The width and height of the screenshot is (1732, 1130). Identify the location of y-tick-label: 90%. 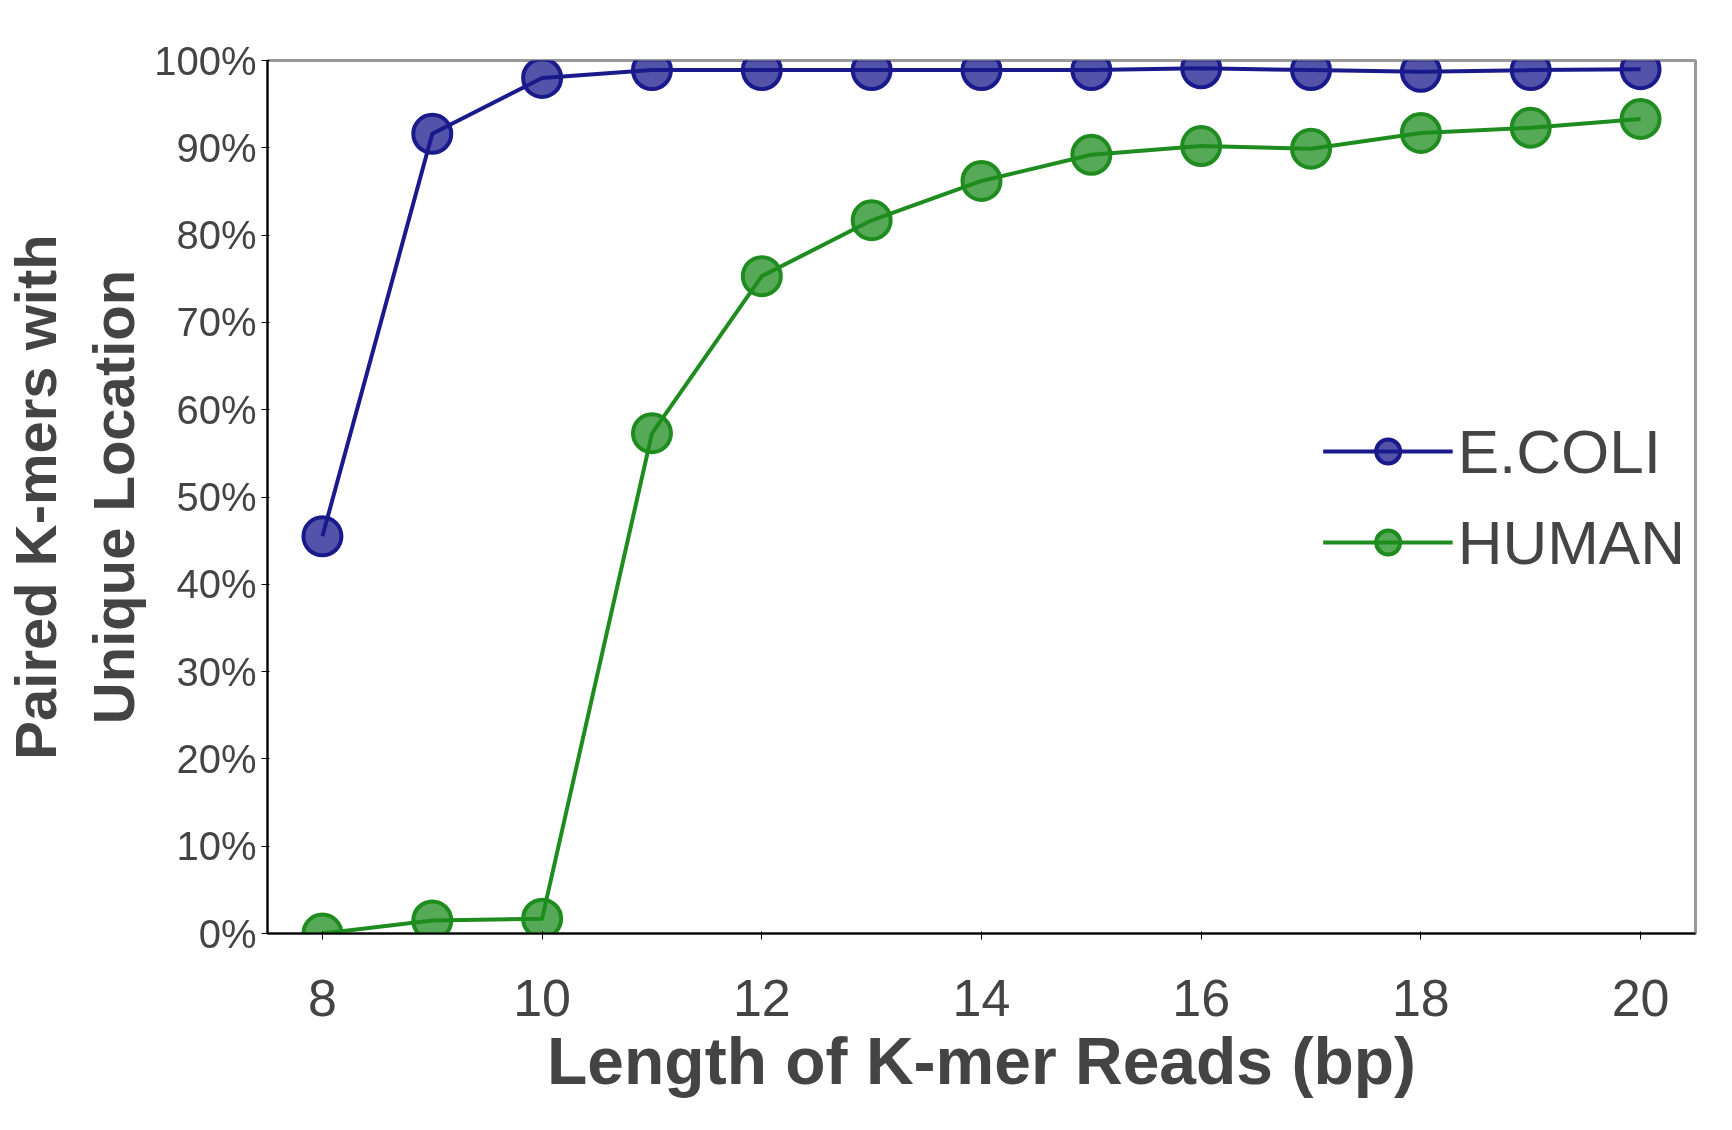
(216, 147).